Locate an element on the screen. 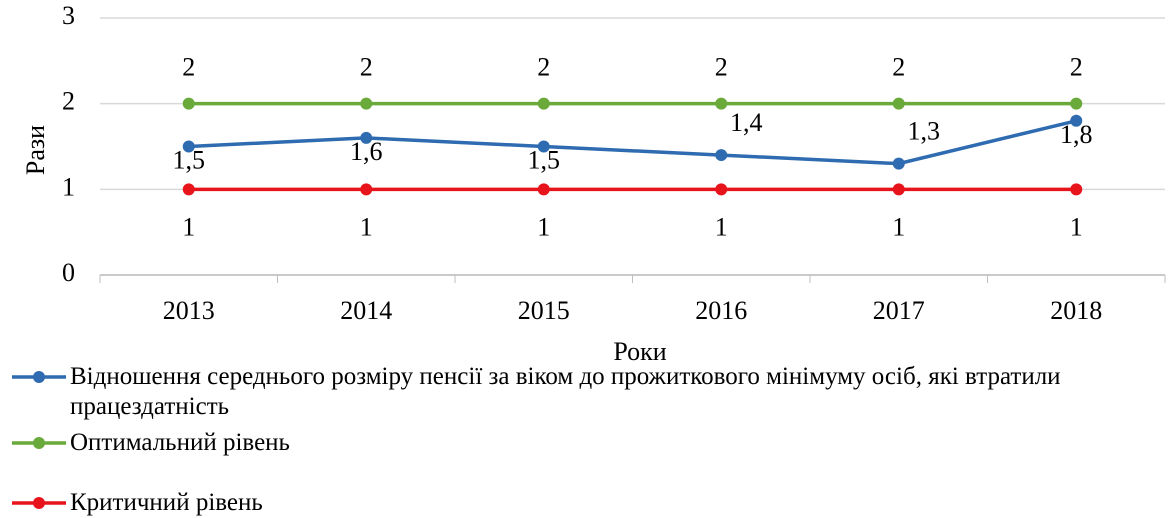 The image size is (1172, 518). x-tick-label: 2015 is located at coordinates (544, 310).